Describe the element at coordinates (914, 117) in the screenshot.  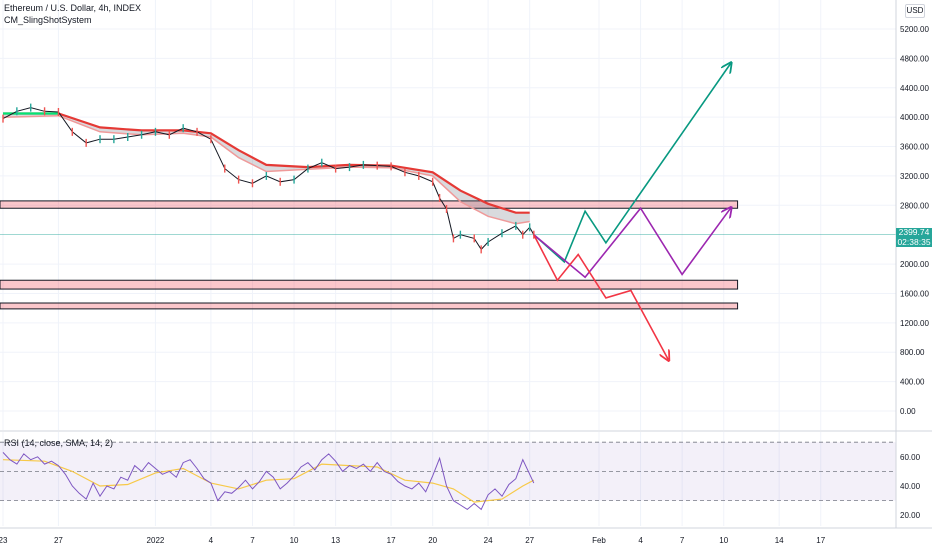
I see `price-tick-label: 4000.00` at that location.